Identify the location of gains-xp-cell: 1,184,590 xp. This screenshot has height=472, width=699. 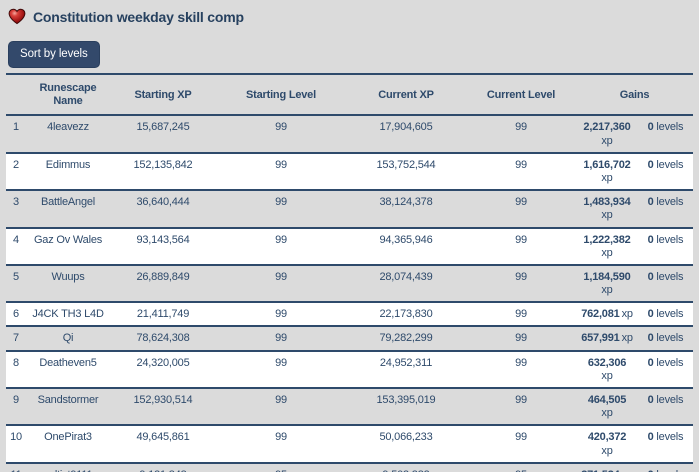
(607, 283).